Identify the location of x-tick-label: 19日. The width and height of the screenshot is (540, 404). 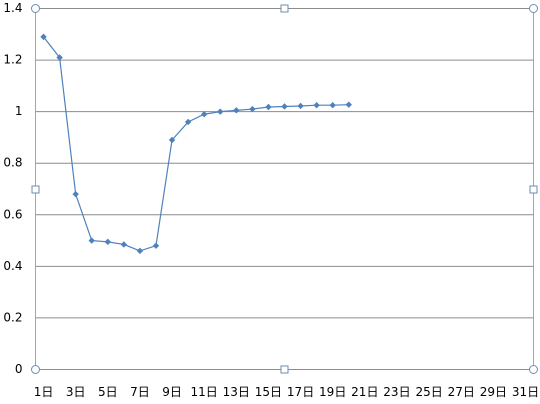
(332, 392).